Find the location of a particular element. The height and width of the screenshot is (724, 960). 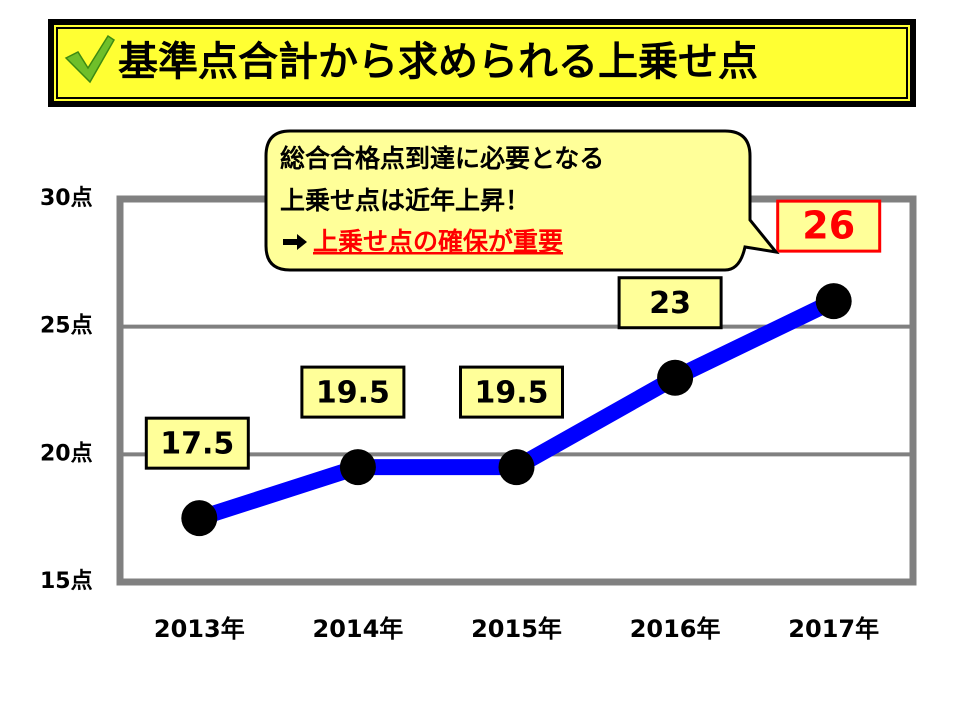

x-tick-label: 2017年 is located at coordinates (833, 629).